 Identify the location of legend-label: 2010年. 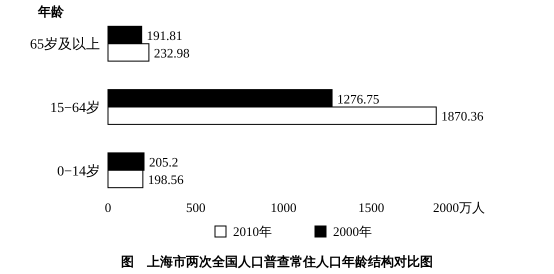
(252, 231).